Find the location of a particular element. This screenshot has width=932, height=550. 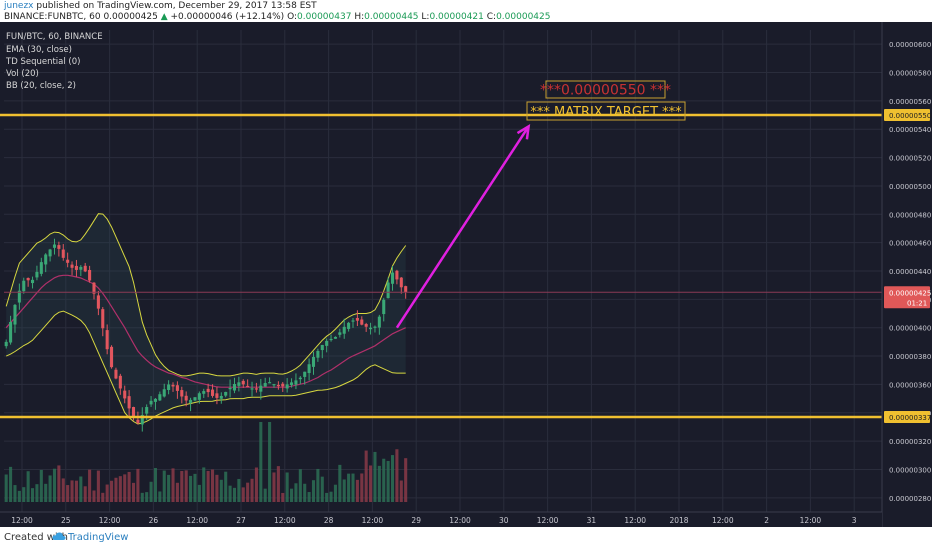

change-arrow: ▲ is located at coordinates (164, 17).